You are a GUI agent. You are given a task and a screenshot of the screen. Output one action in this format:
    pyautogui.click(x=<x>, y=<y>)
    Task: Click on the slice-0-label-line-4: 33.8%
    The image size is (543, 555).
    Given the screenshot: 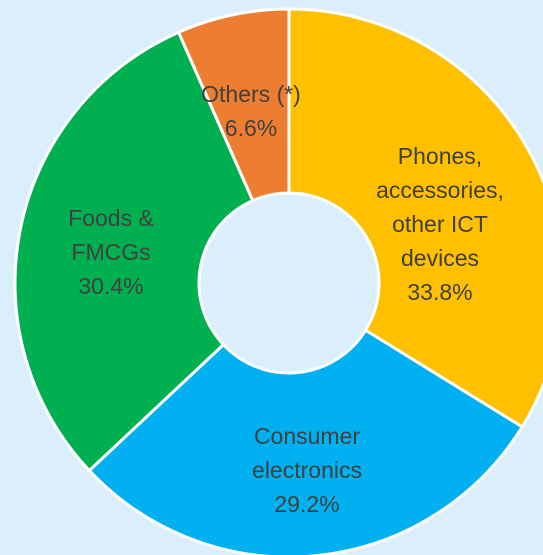 What is the action you would take?
    pyautogui.click(x=439, y=292)
    